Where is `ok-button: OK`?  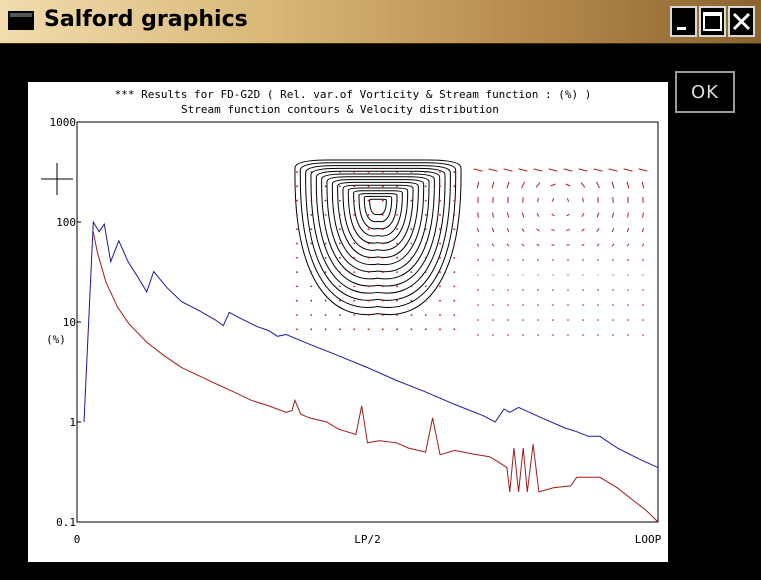
ok-button: OK is located at coordinates (705, 92).